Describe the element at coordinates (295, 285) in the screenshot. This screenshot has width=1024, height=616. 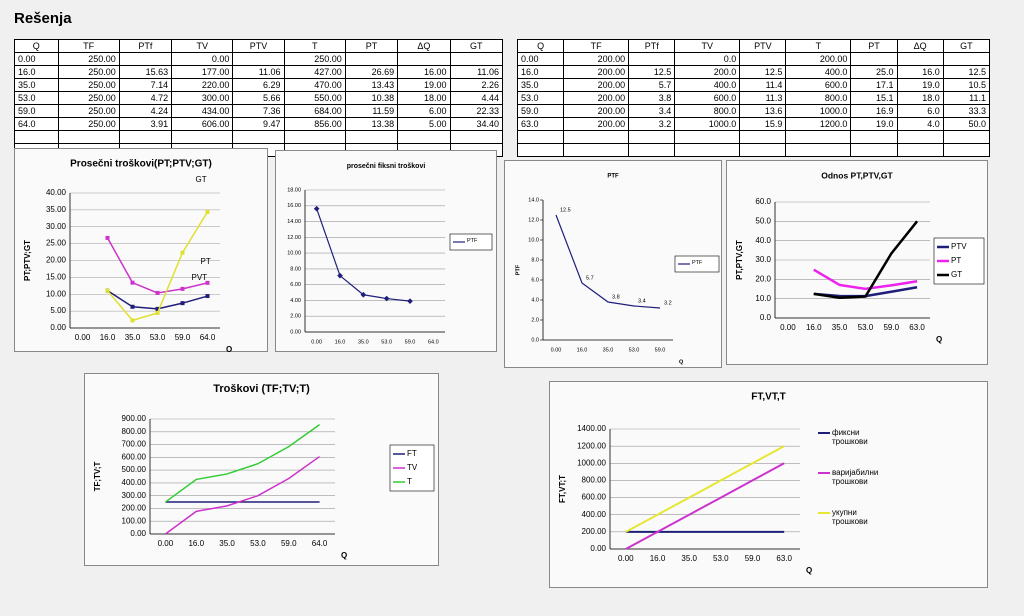
I see `y-tick-label: 6.00` at that location.